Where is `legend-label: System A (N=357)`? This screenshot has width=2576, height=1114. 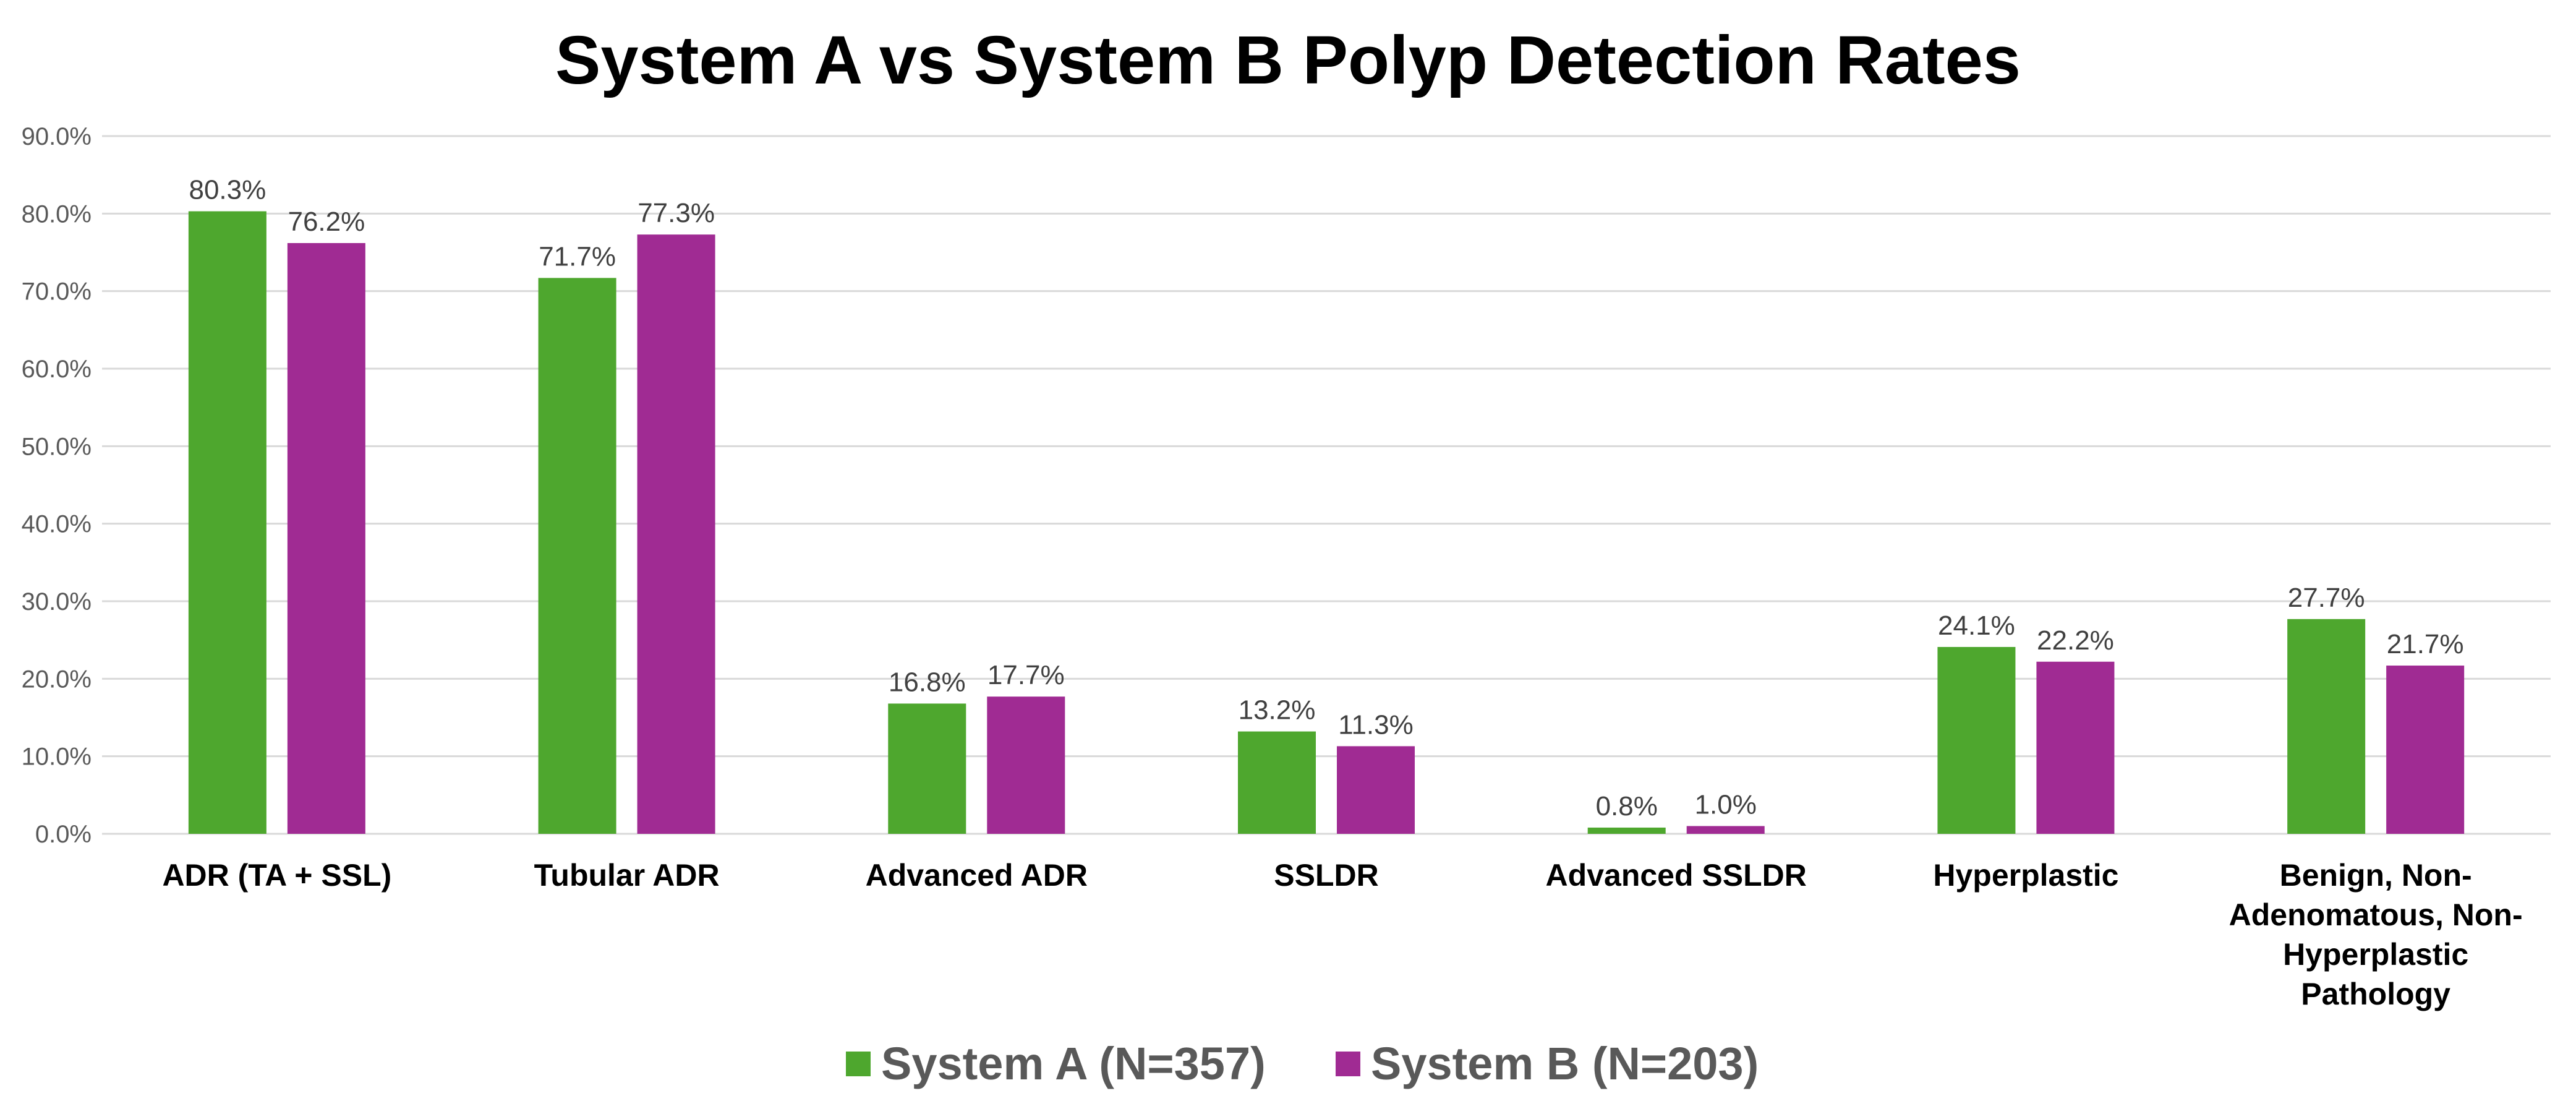 legend-label: System A (N=357) is located at coordinates (1073, 1063).